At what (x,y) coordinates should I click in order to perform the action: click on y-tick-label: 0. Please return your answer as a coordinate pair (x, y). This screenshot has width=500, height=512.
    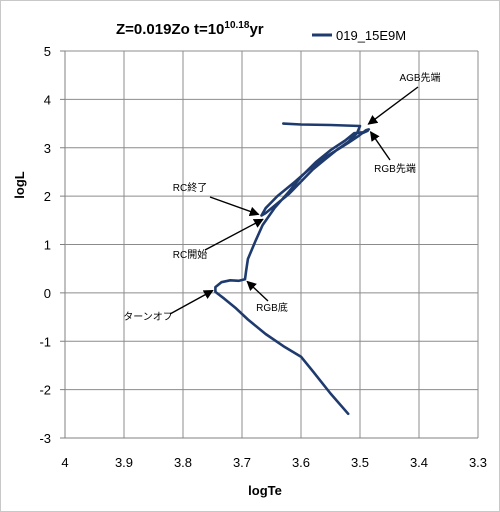
    Looking at the image, I should click on (47, 293).